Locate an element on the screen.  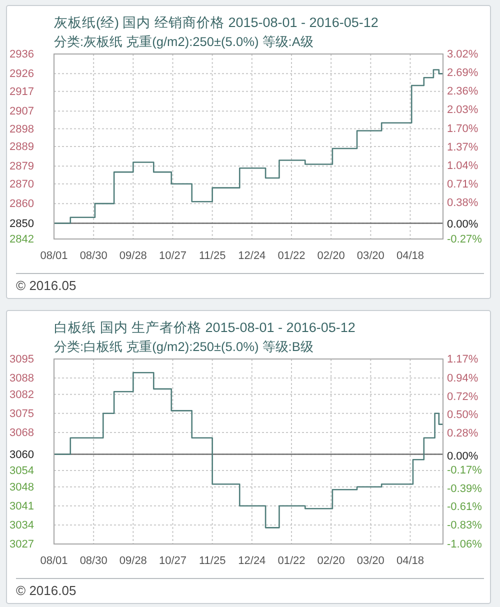
y-tick-label: 3068 is located at coordinates (22, 432).